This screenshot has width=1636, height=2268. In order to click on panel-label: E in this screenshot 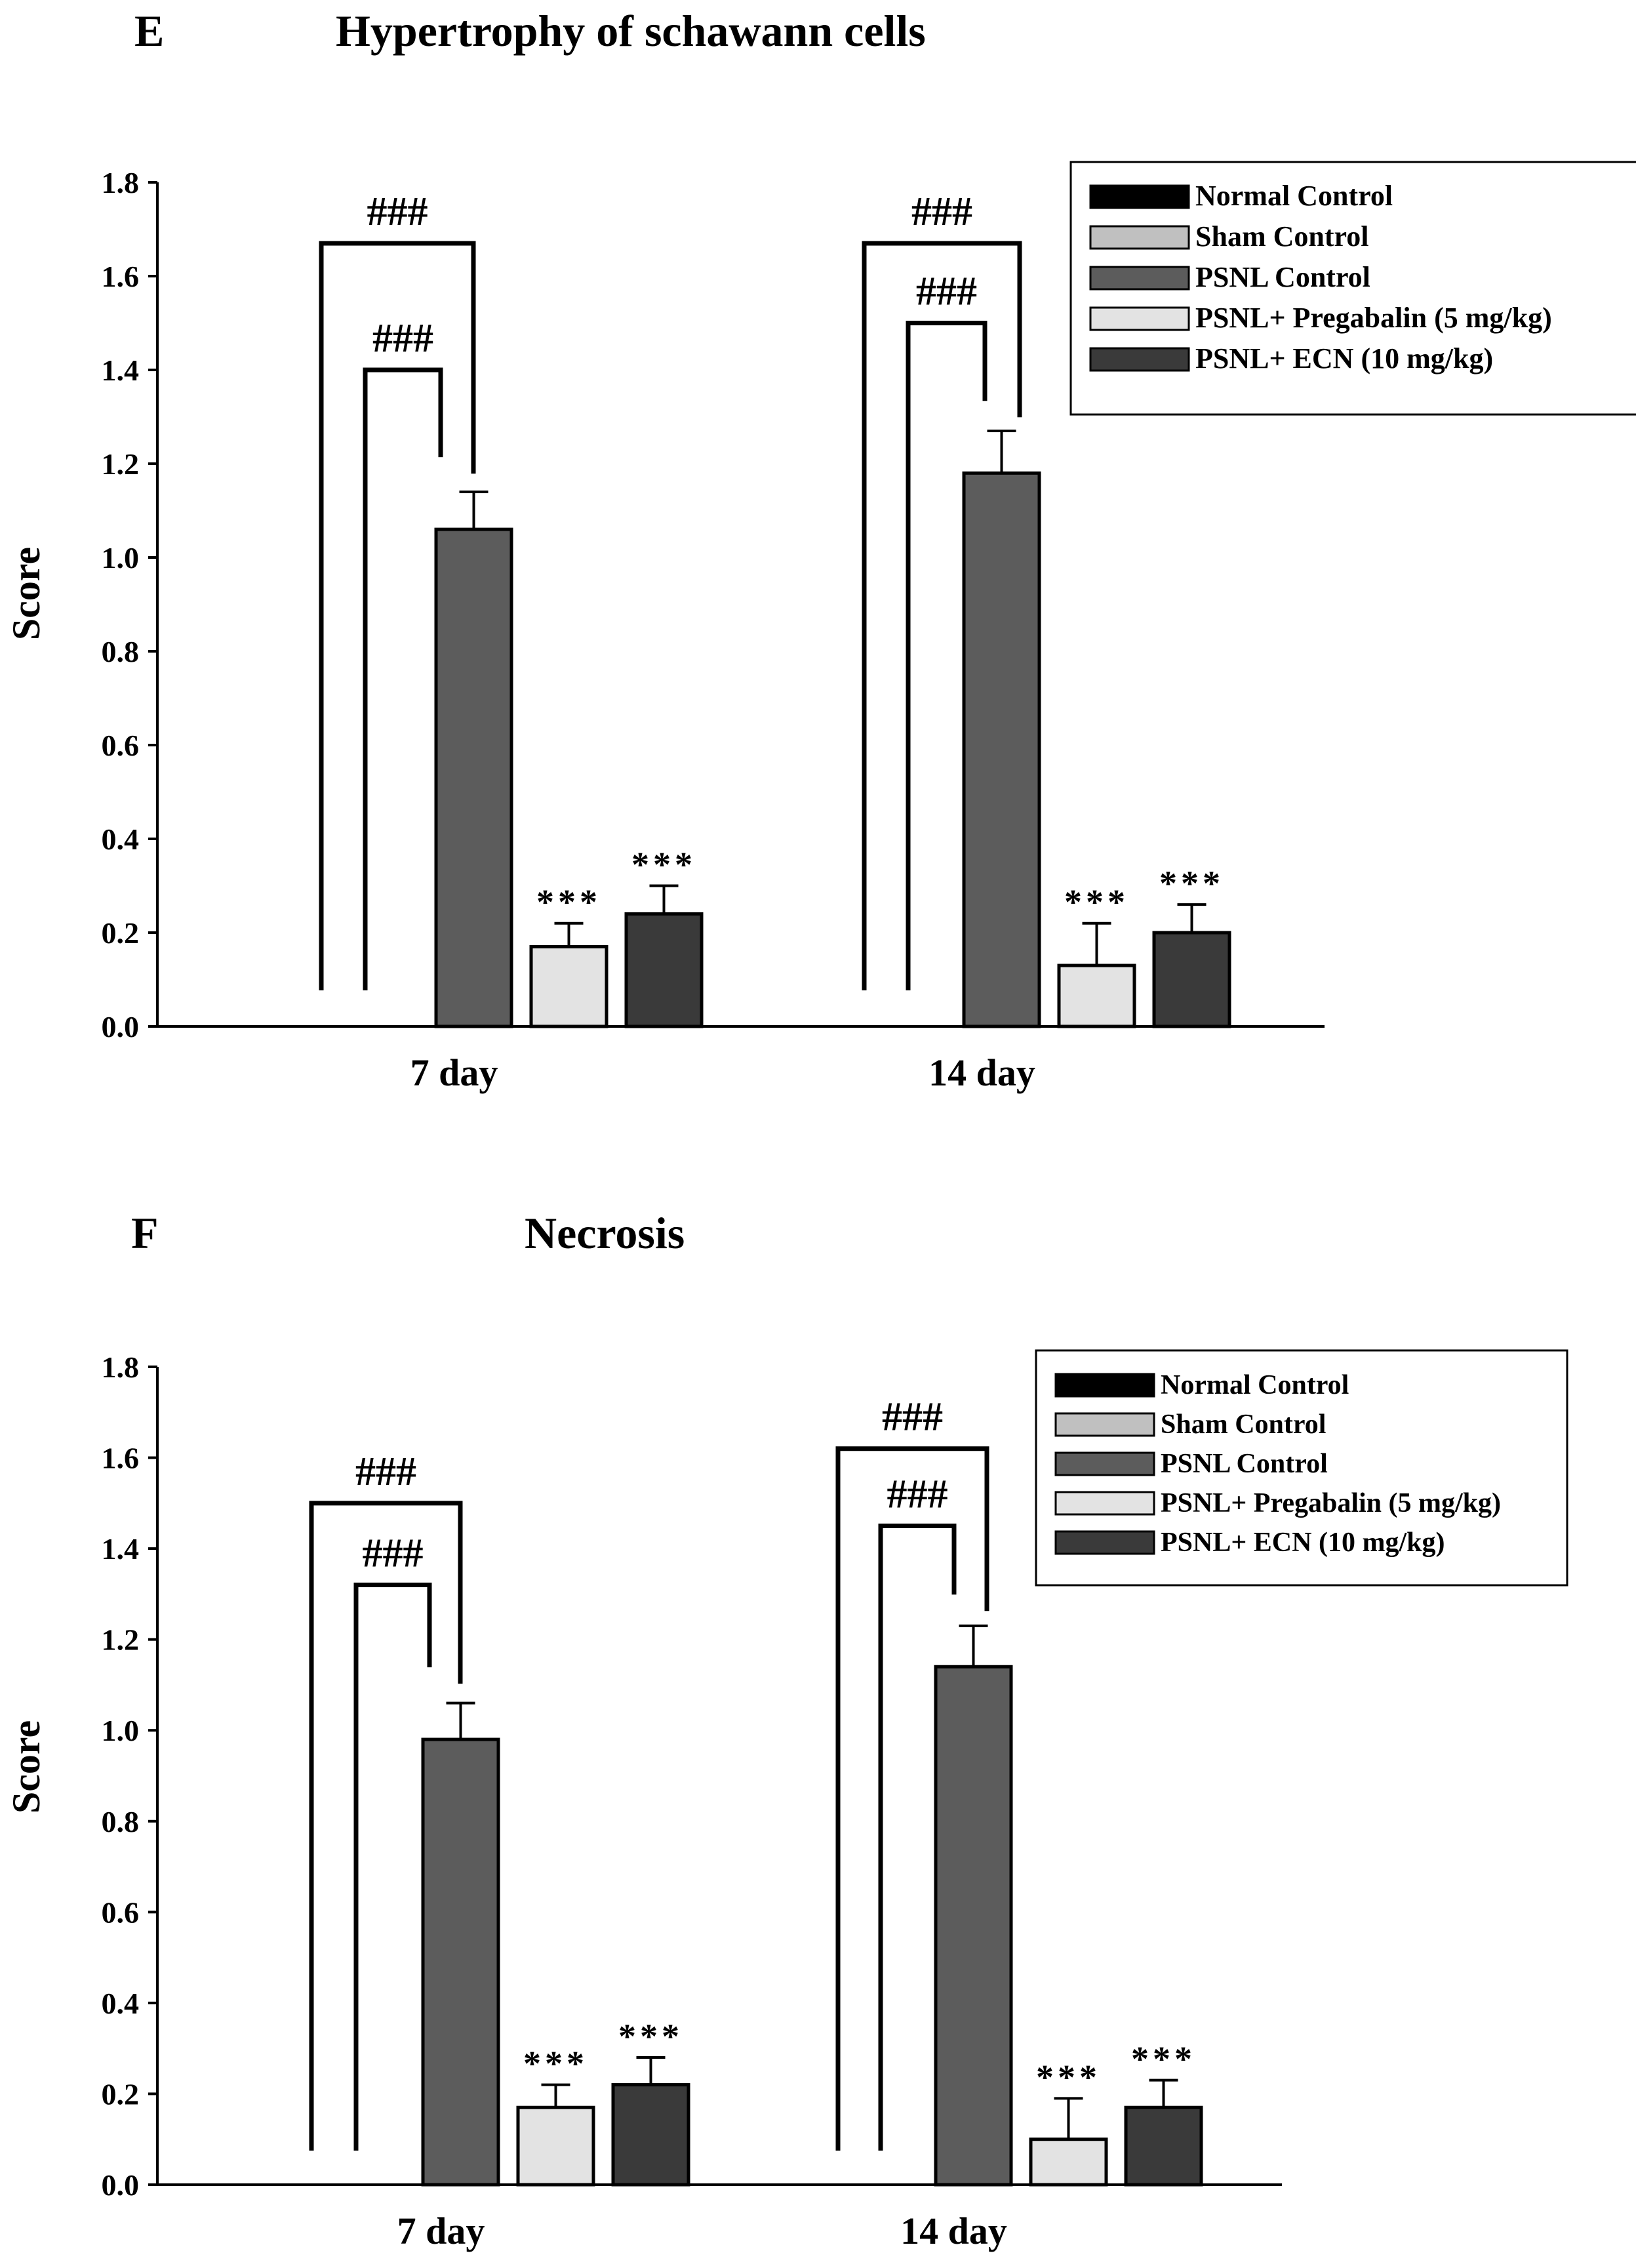, I will do `click(150, 31)`.